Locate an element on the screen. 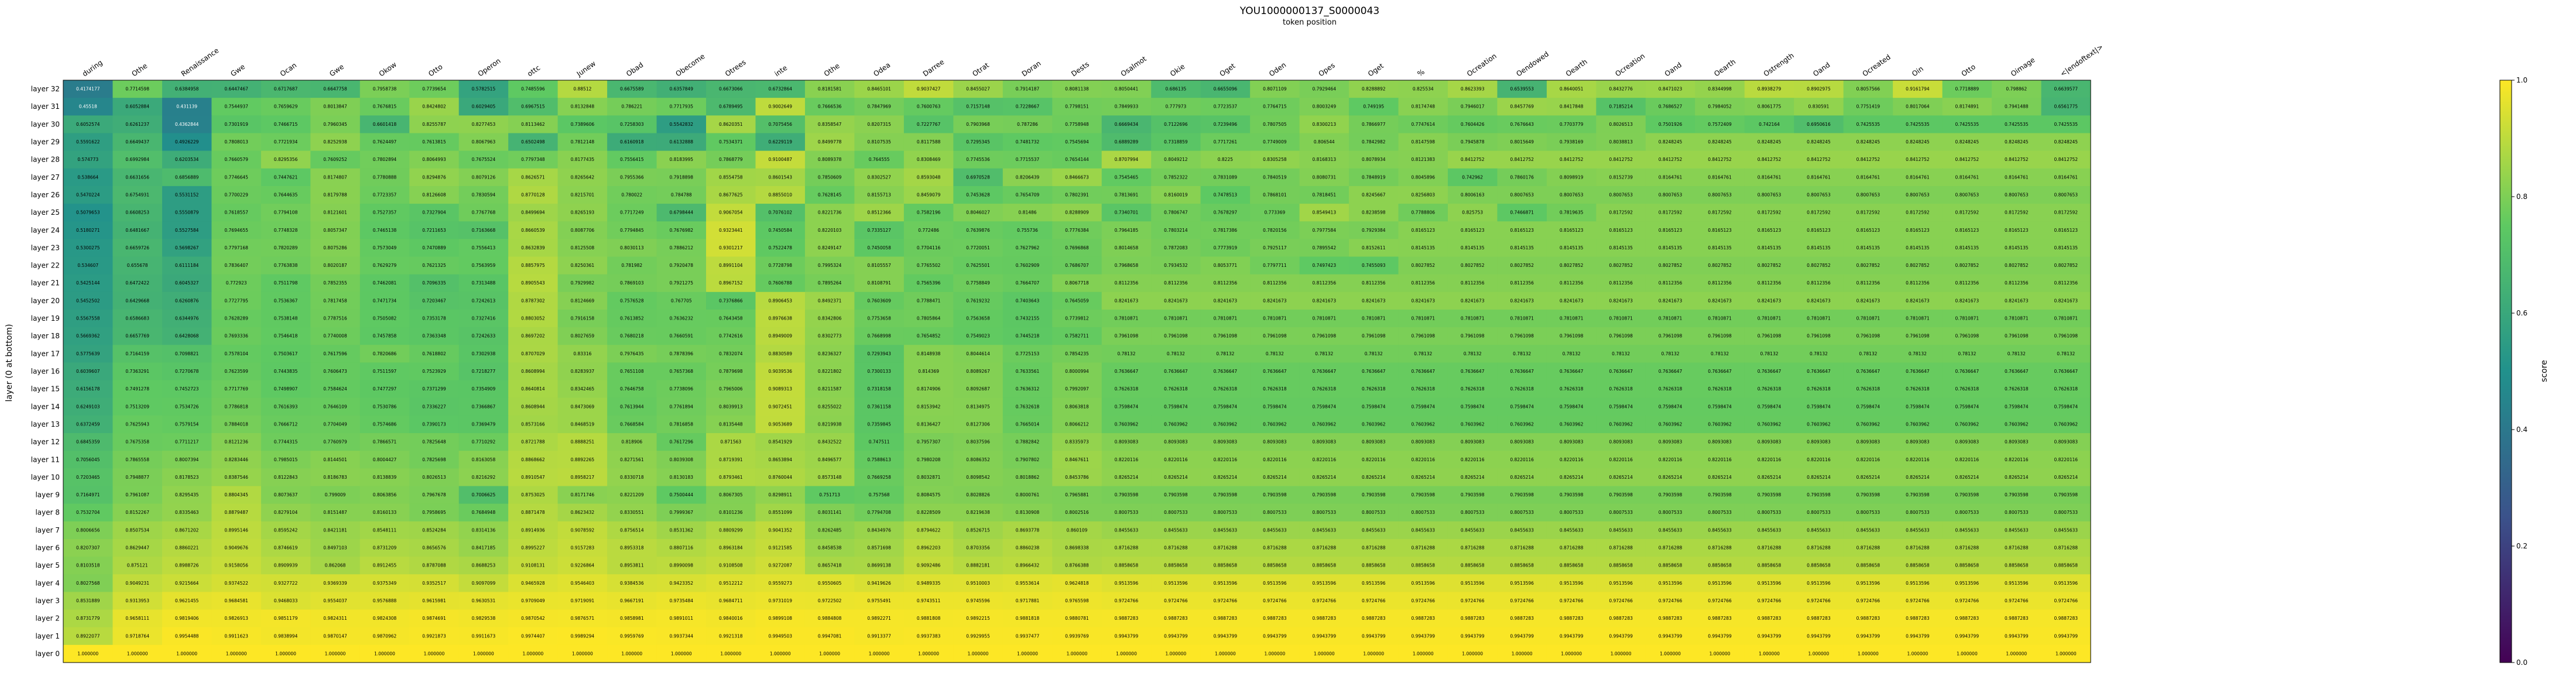 This screenshot has width=2576, height=676. cell-value-label: 0.7721934 is located at coordinates (286, 142).